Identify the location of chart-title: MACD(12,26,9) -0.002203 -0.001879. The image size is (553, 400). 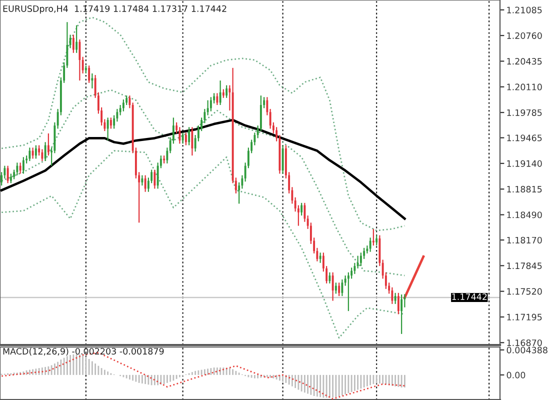
(83, 352).